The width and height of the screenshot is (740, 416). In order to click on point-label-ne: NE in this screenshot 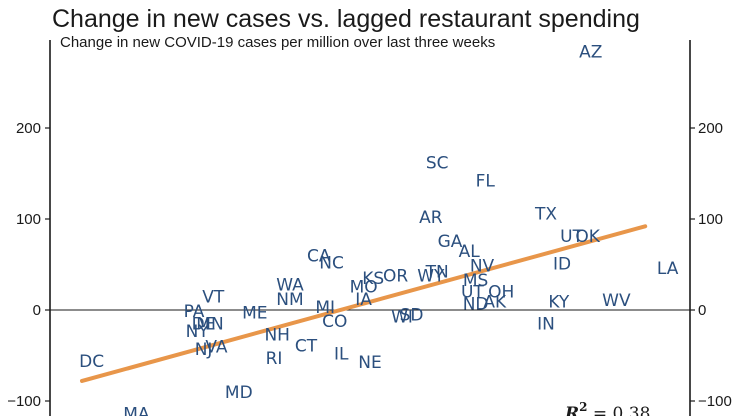, I will do `click(369, 363)`.